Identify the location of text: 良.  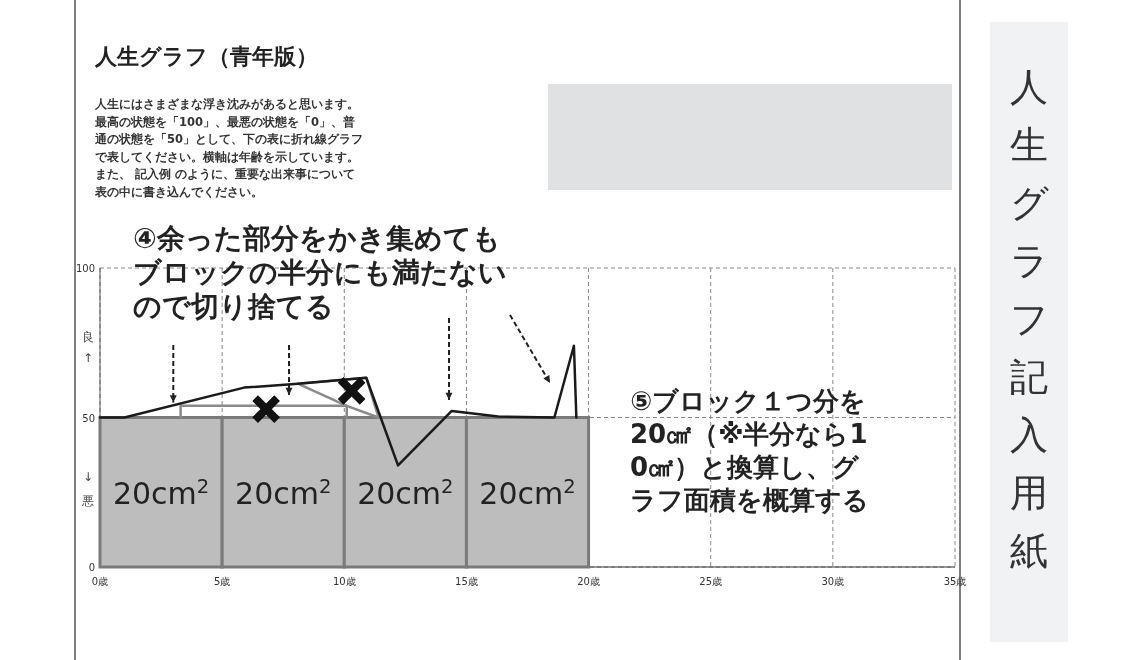
(88, 336).